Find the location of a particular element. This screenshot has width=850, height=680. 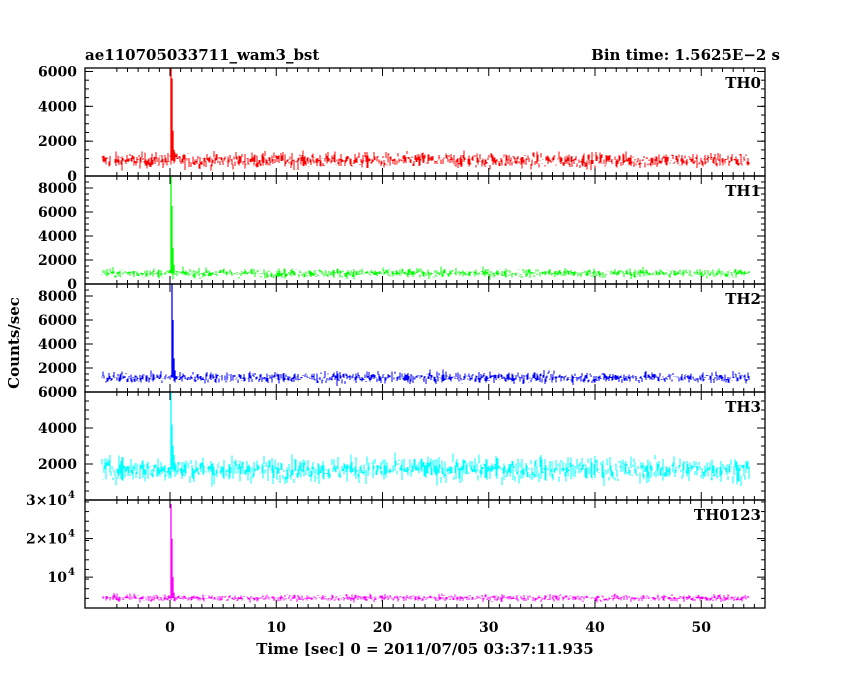

panel-th2: 0 2000 4000 6000 8000 TH2 is located at coordinates (402, 342).